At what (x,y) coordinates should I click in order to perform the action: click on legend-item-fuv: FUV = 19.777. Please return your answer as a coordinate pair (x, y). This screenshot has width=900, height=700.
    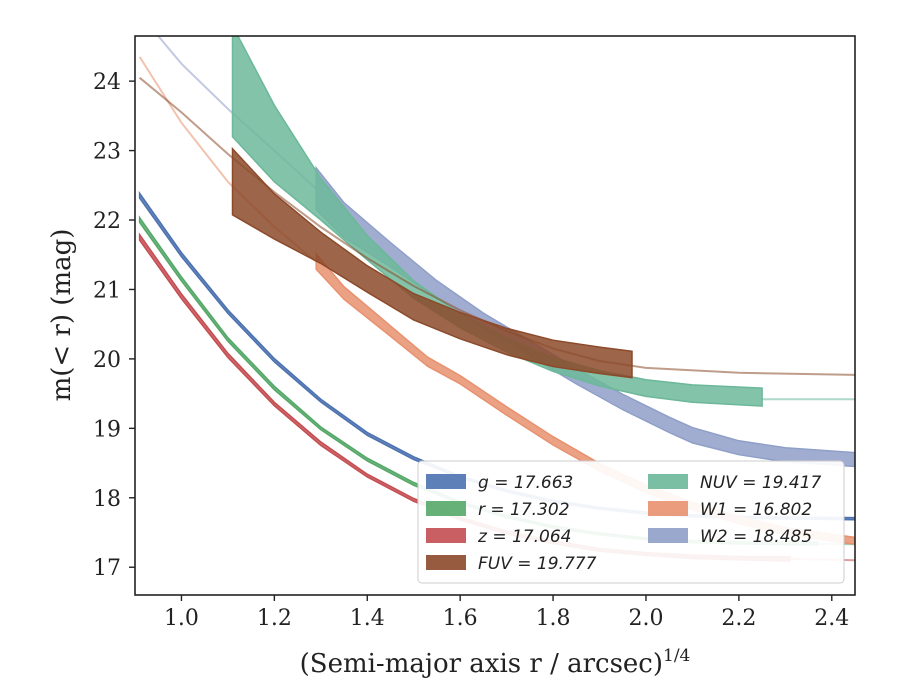
    Looking at the image, I should click on (511, 564).